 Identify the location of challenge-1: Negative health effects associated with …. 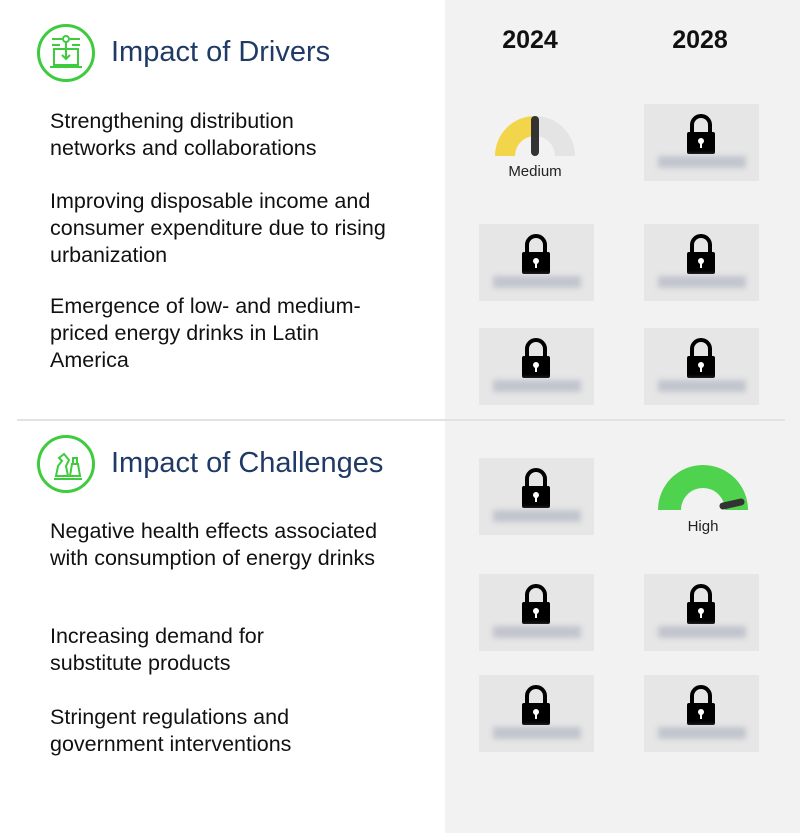
(214, 544).